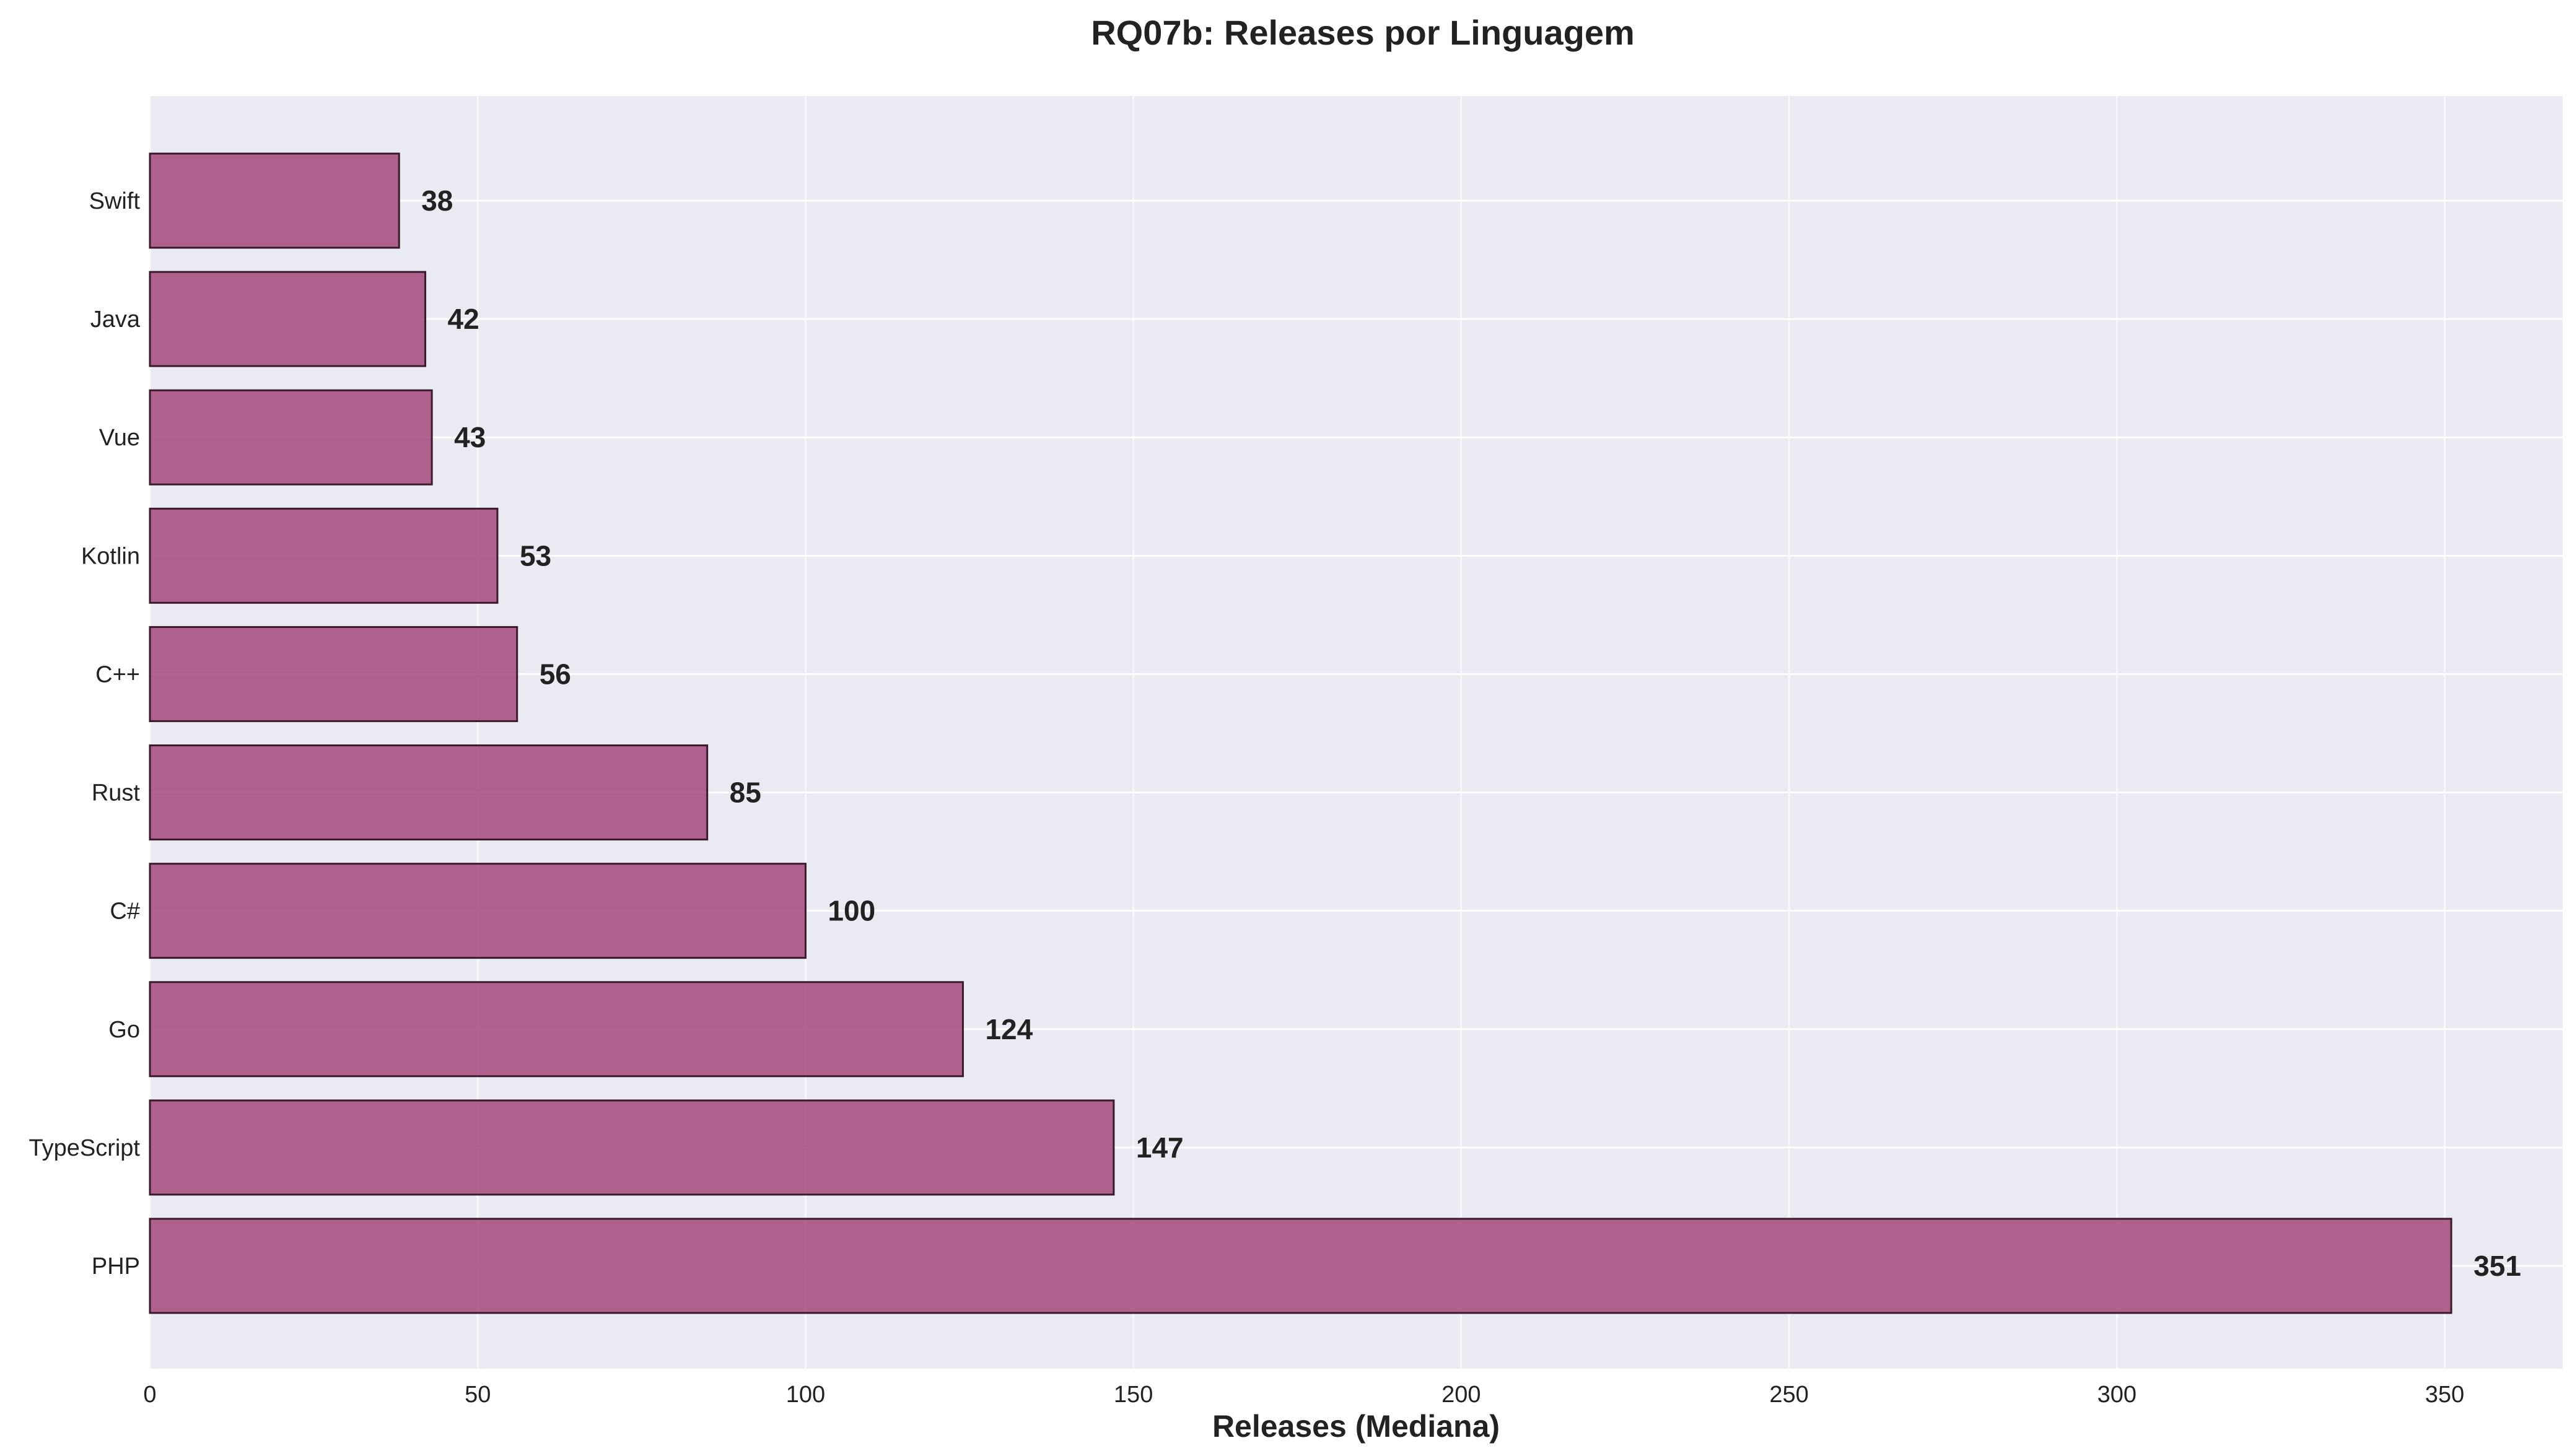  Describe the element at coordinates (478, 1395) in the screenshot. I see `x-tick-label: 50` at that location.